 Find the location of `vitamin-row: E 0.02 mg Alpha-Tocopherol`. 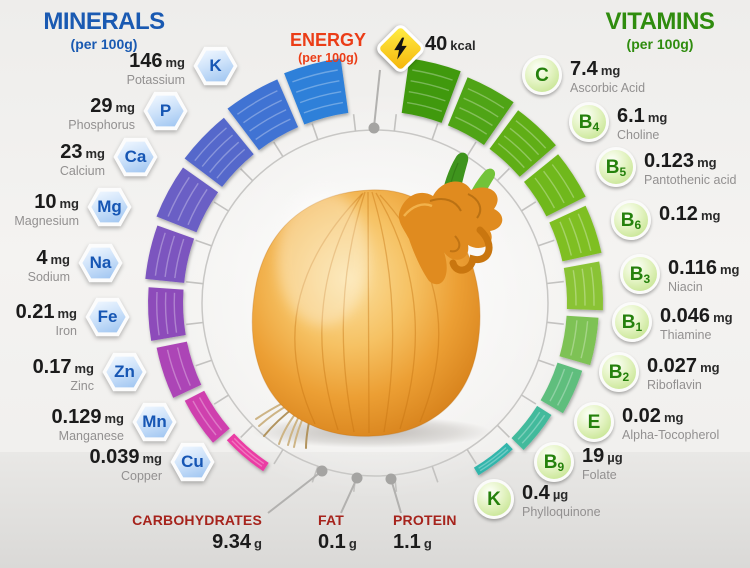

vitamin-row: E 0.02 mg Alpha-Tocopherol is located at coordinates (646, 422).